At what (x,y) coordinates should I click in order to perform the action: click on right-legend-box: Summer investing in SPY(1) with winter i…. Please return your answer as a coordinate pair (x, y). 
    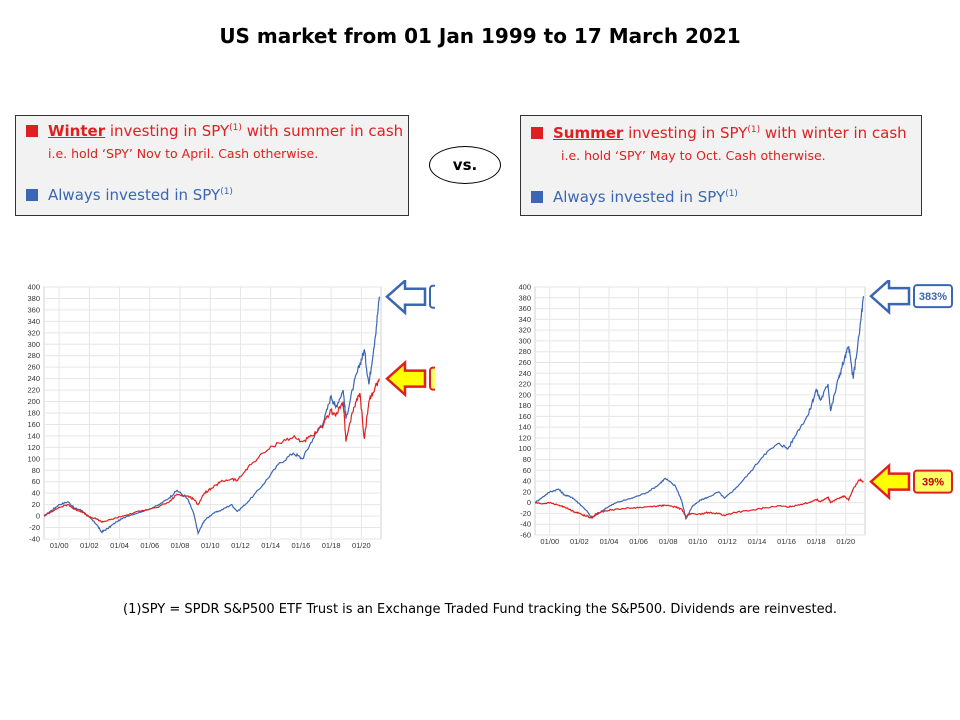
    Looking at the image, I should click on (721, 165).